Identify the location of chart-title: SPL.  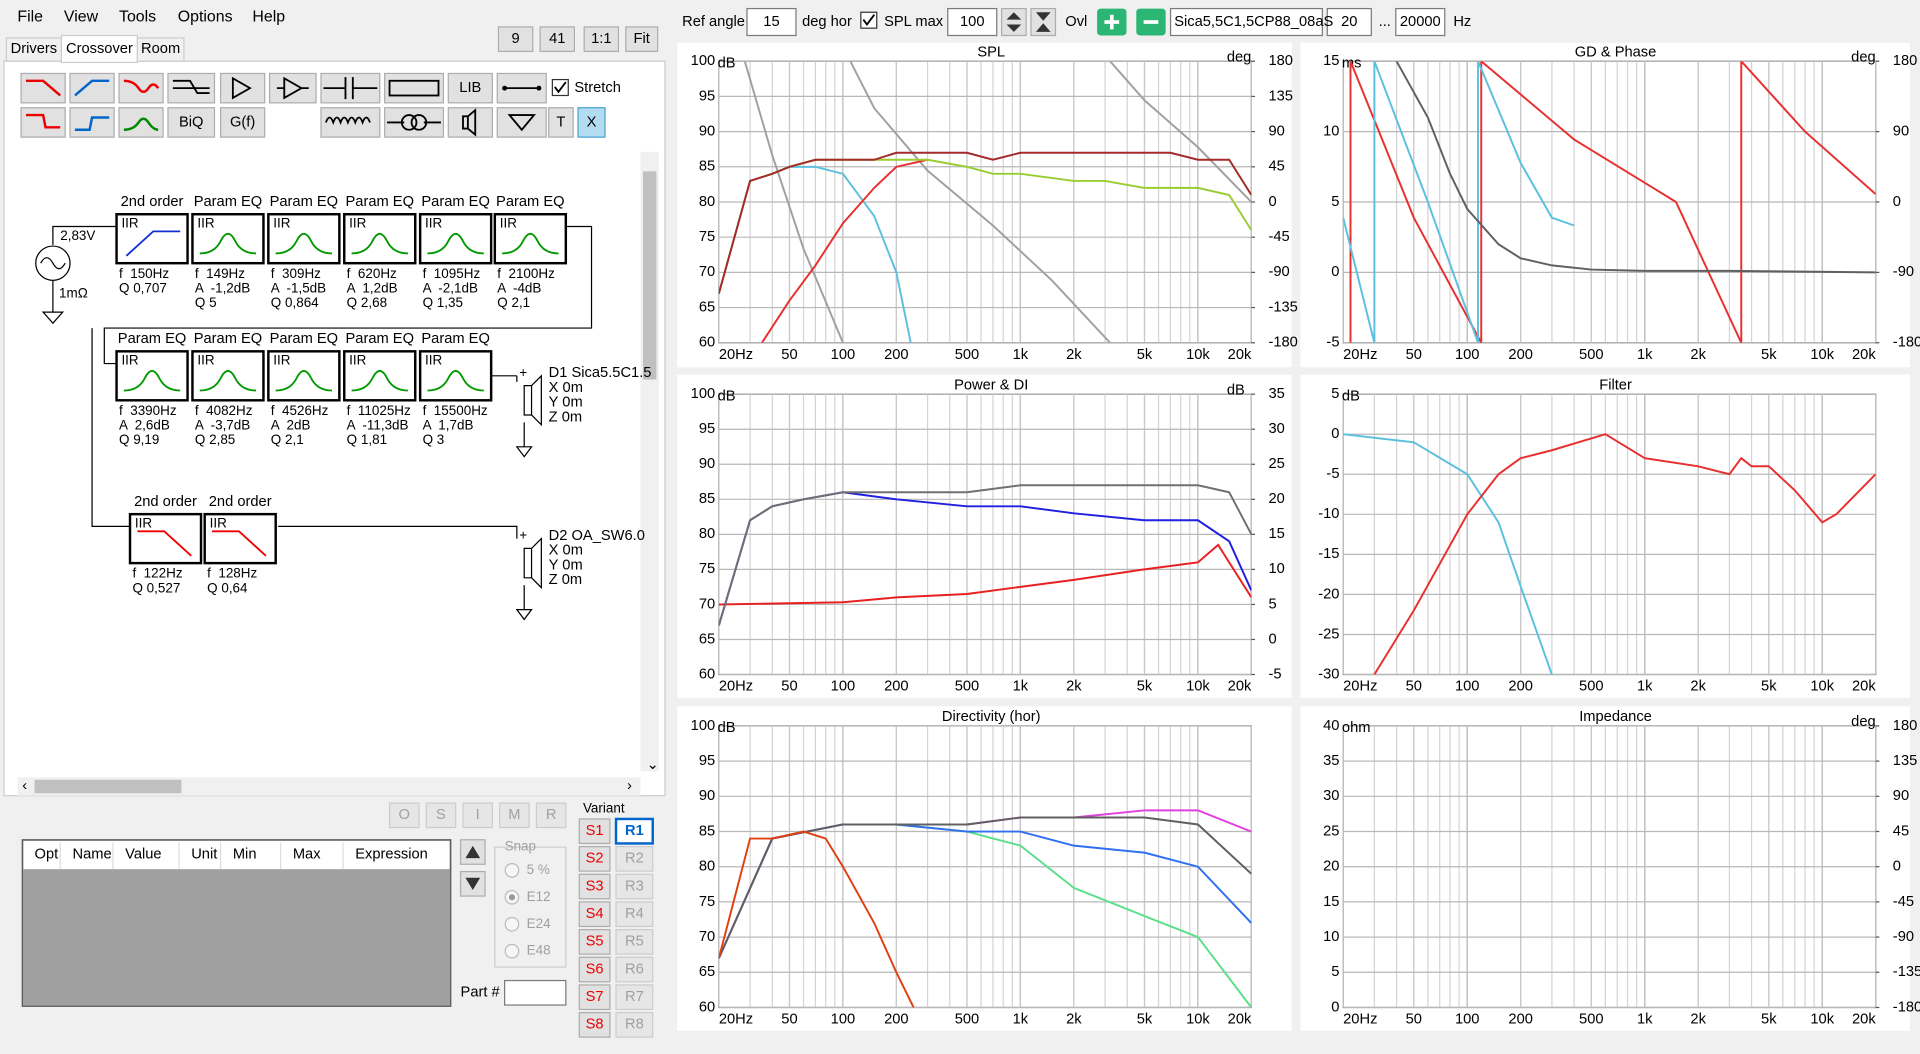
(991, 53).